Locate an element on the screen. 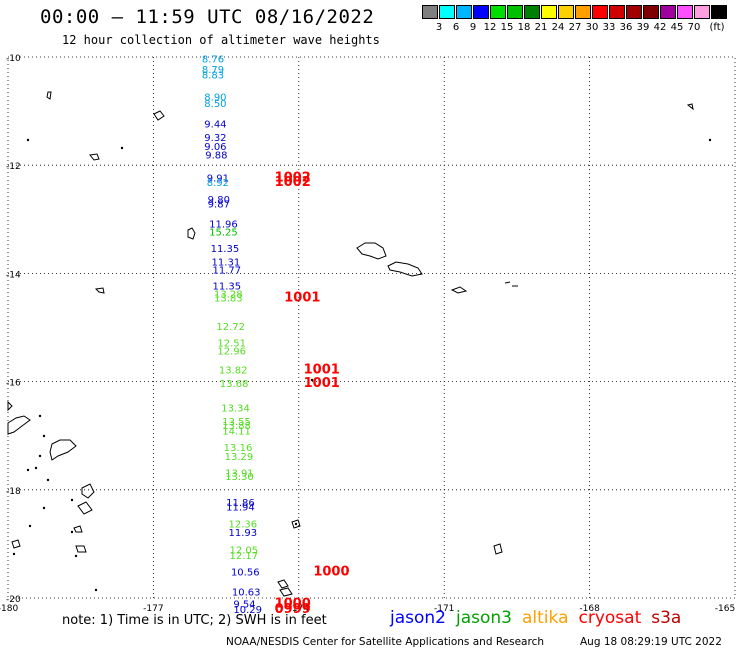 The height and width of the screenshot is (650, 740). lon-tick-label: -174 is located at coordinates (299, 609).